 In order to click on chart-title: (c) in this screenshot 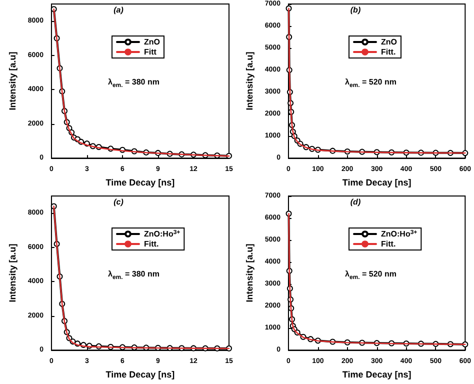, I will do `click(119, 202)`.